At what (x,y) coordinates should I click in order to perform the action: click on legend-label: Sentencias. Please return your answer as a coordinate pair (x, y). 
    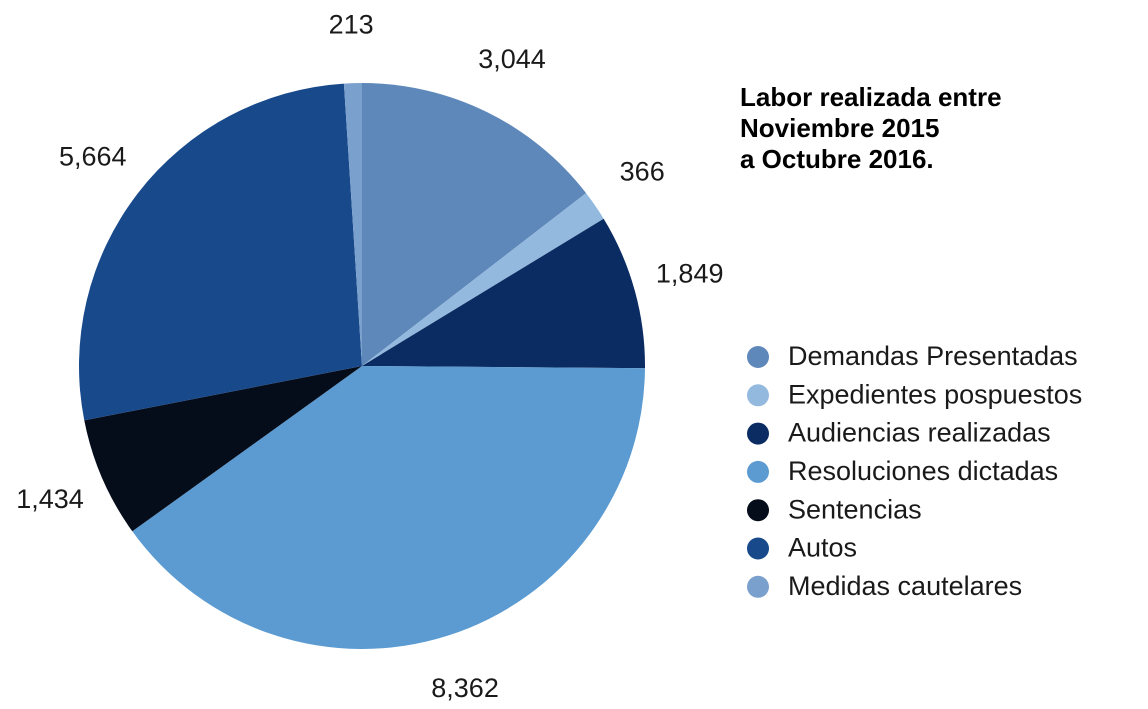
    Looking at the image, I should click on (855, 509).